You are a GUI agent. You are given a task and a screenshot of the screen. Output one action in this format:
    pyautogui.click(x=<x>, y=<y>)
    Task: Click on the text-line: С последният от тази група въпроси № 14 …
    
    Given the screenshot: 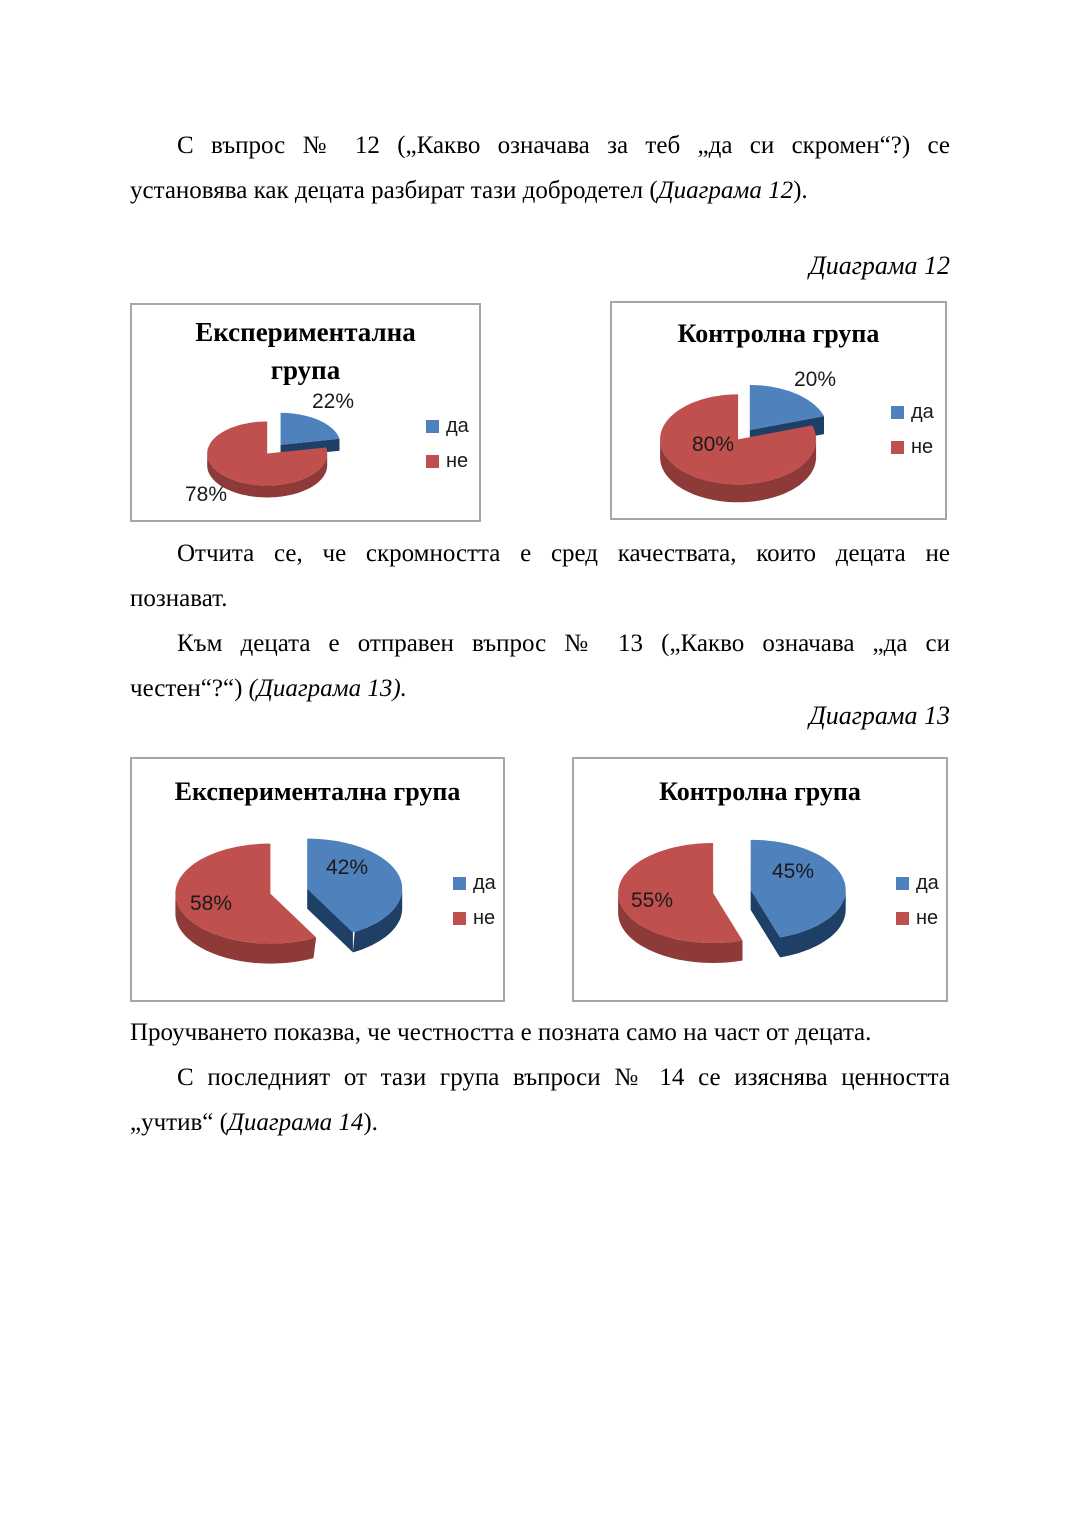 What is the action you would take?
    pyautogui.click(x=563, y=1077)
    